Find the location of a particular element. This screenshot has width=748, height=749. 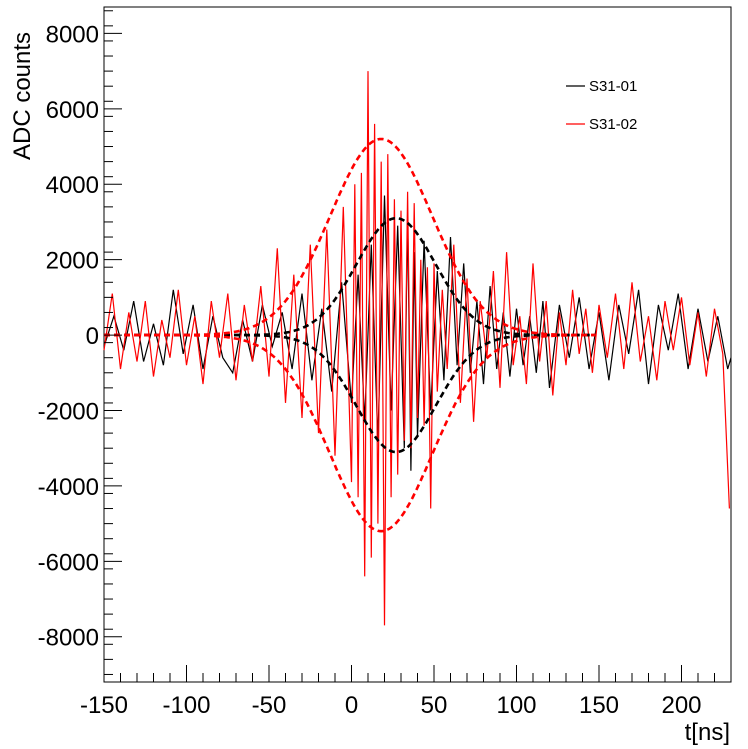

y-tick-label: 8000 is located at coordinates (72, 34).